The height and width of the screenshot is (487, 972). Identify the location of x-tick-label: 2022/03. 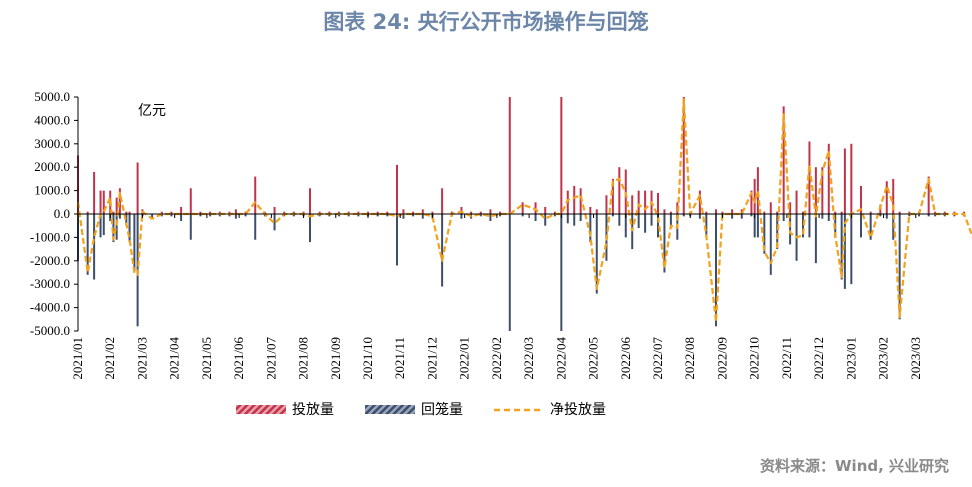
(528, 358).